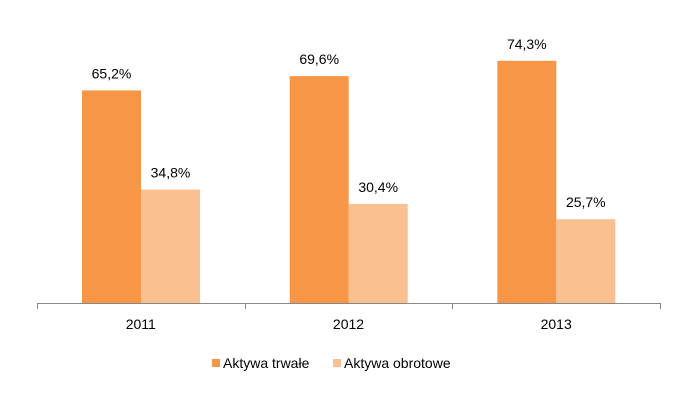 The width and height of the screenshot is (698, 410). What do you see at coordinates (527, 44) in the screenshot?
I see `data-label: 74,3%` at bounding box center [527, 44].